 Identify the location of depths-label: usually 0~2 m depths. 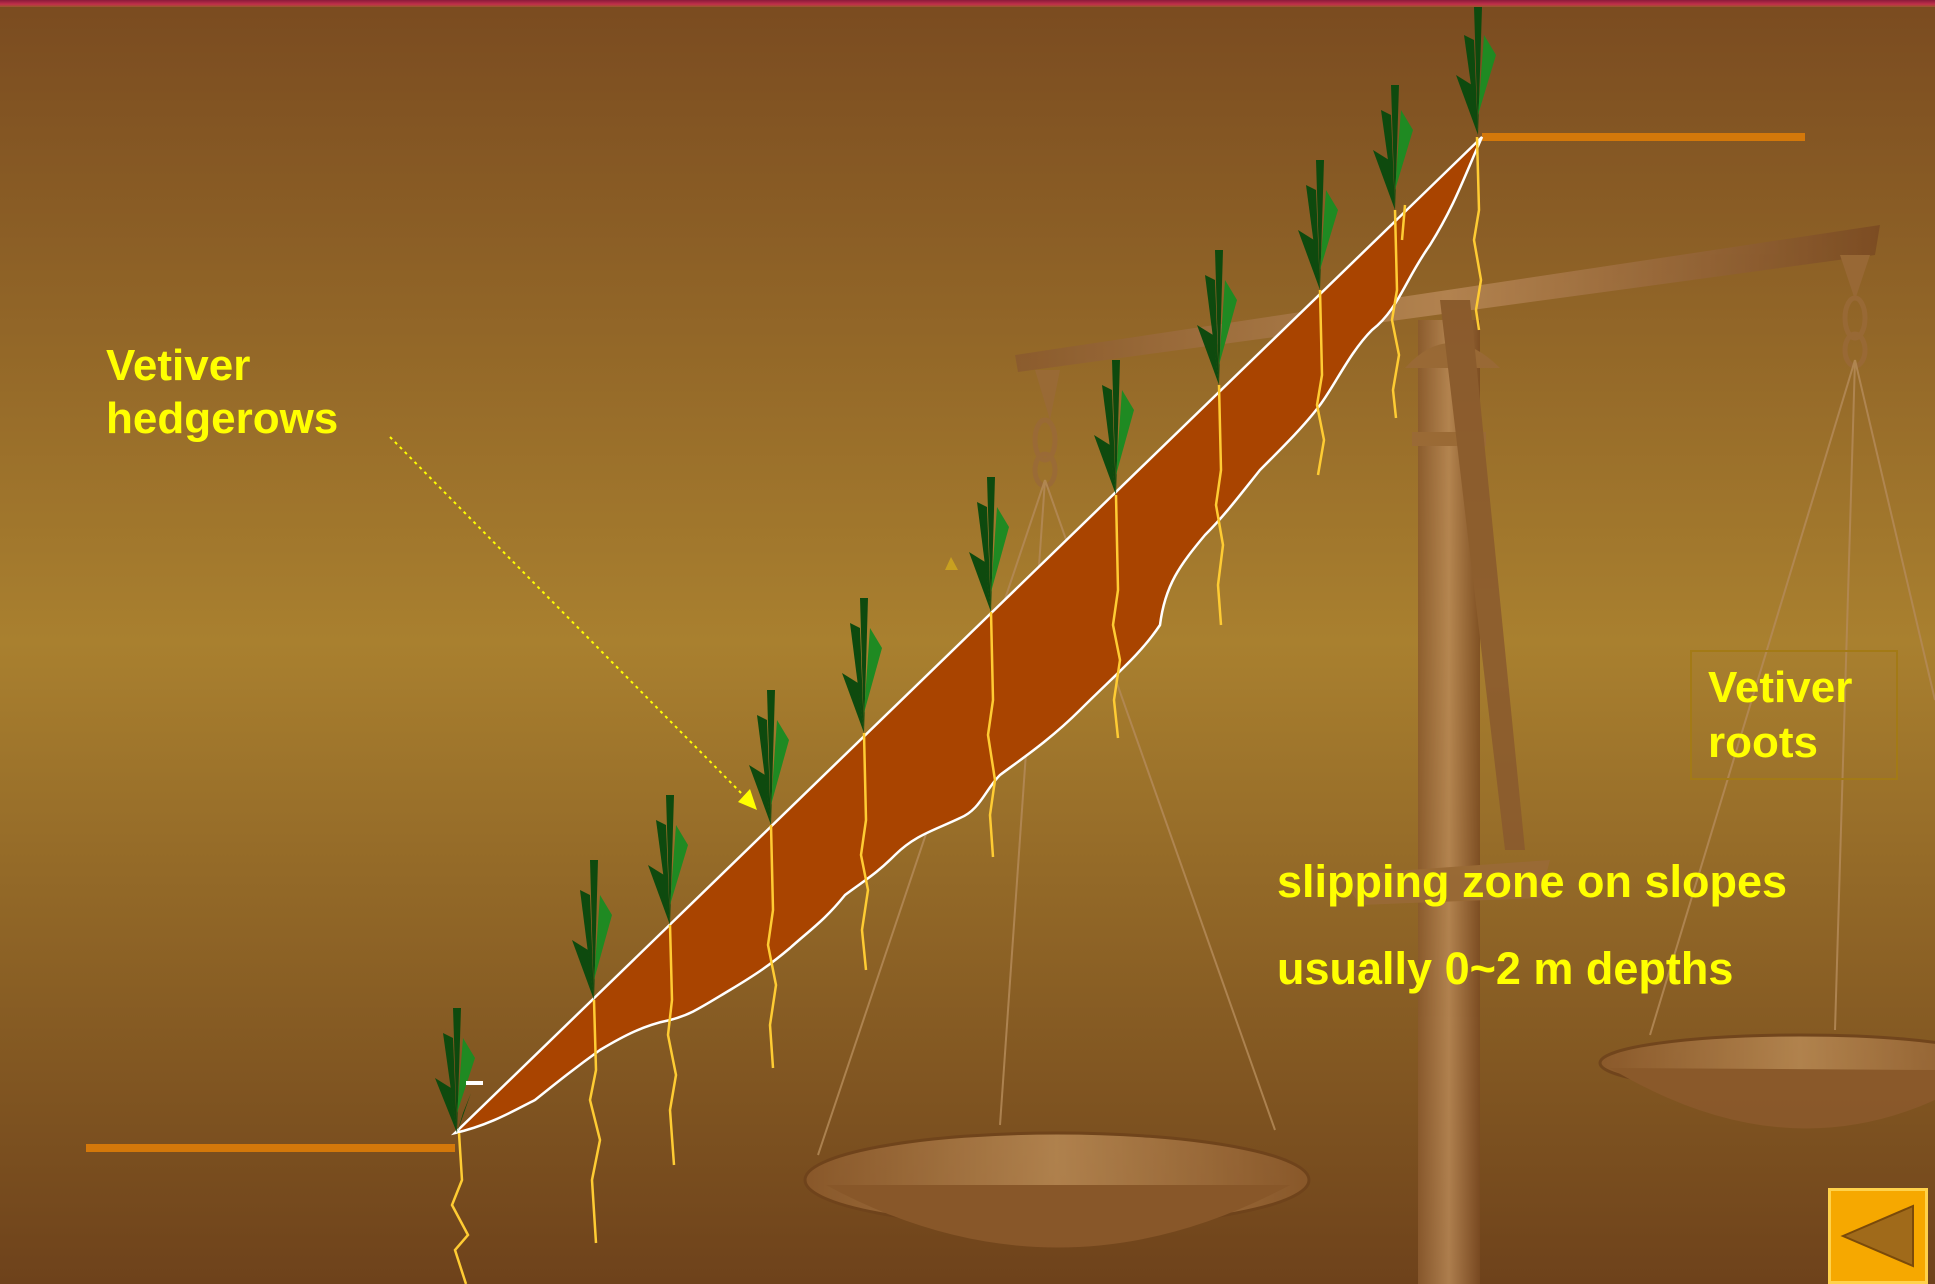
(1505, 968).